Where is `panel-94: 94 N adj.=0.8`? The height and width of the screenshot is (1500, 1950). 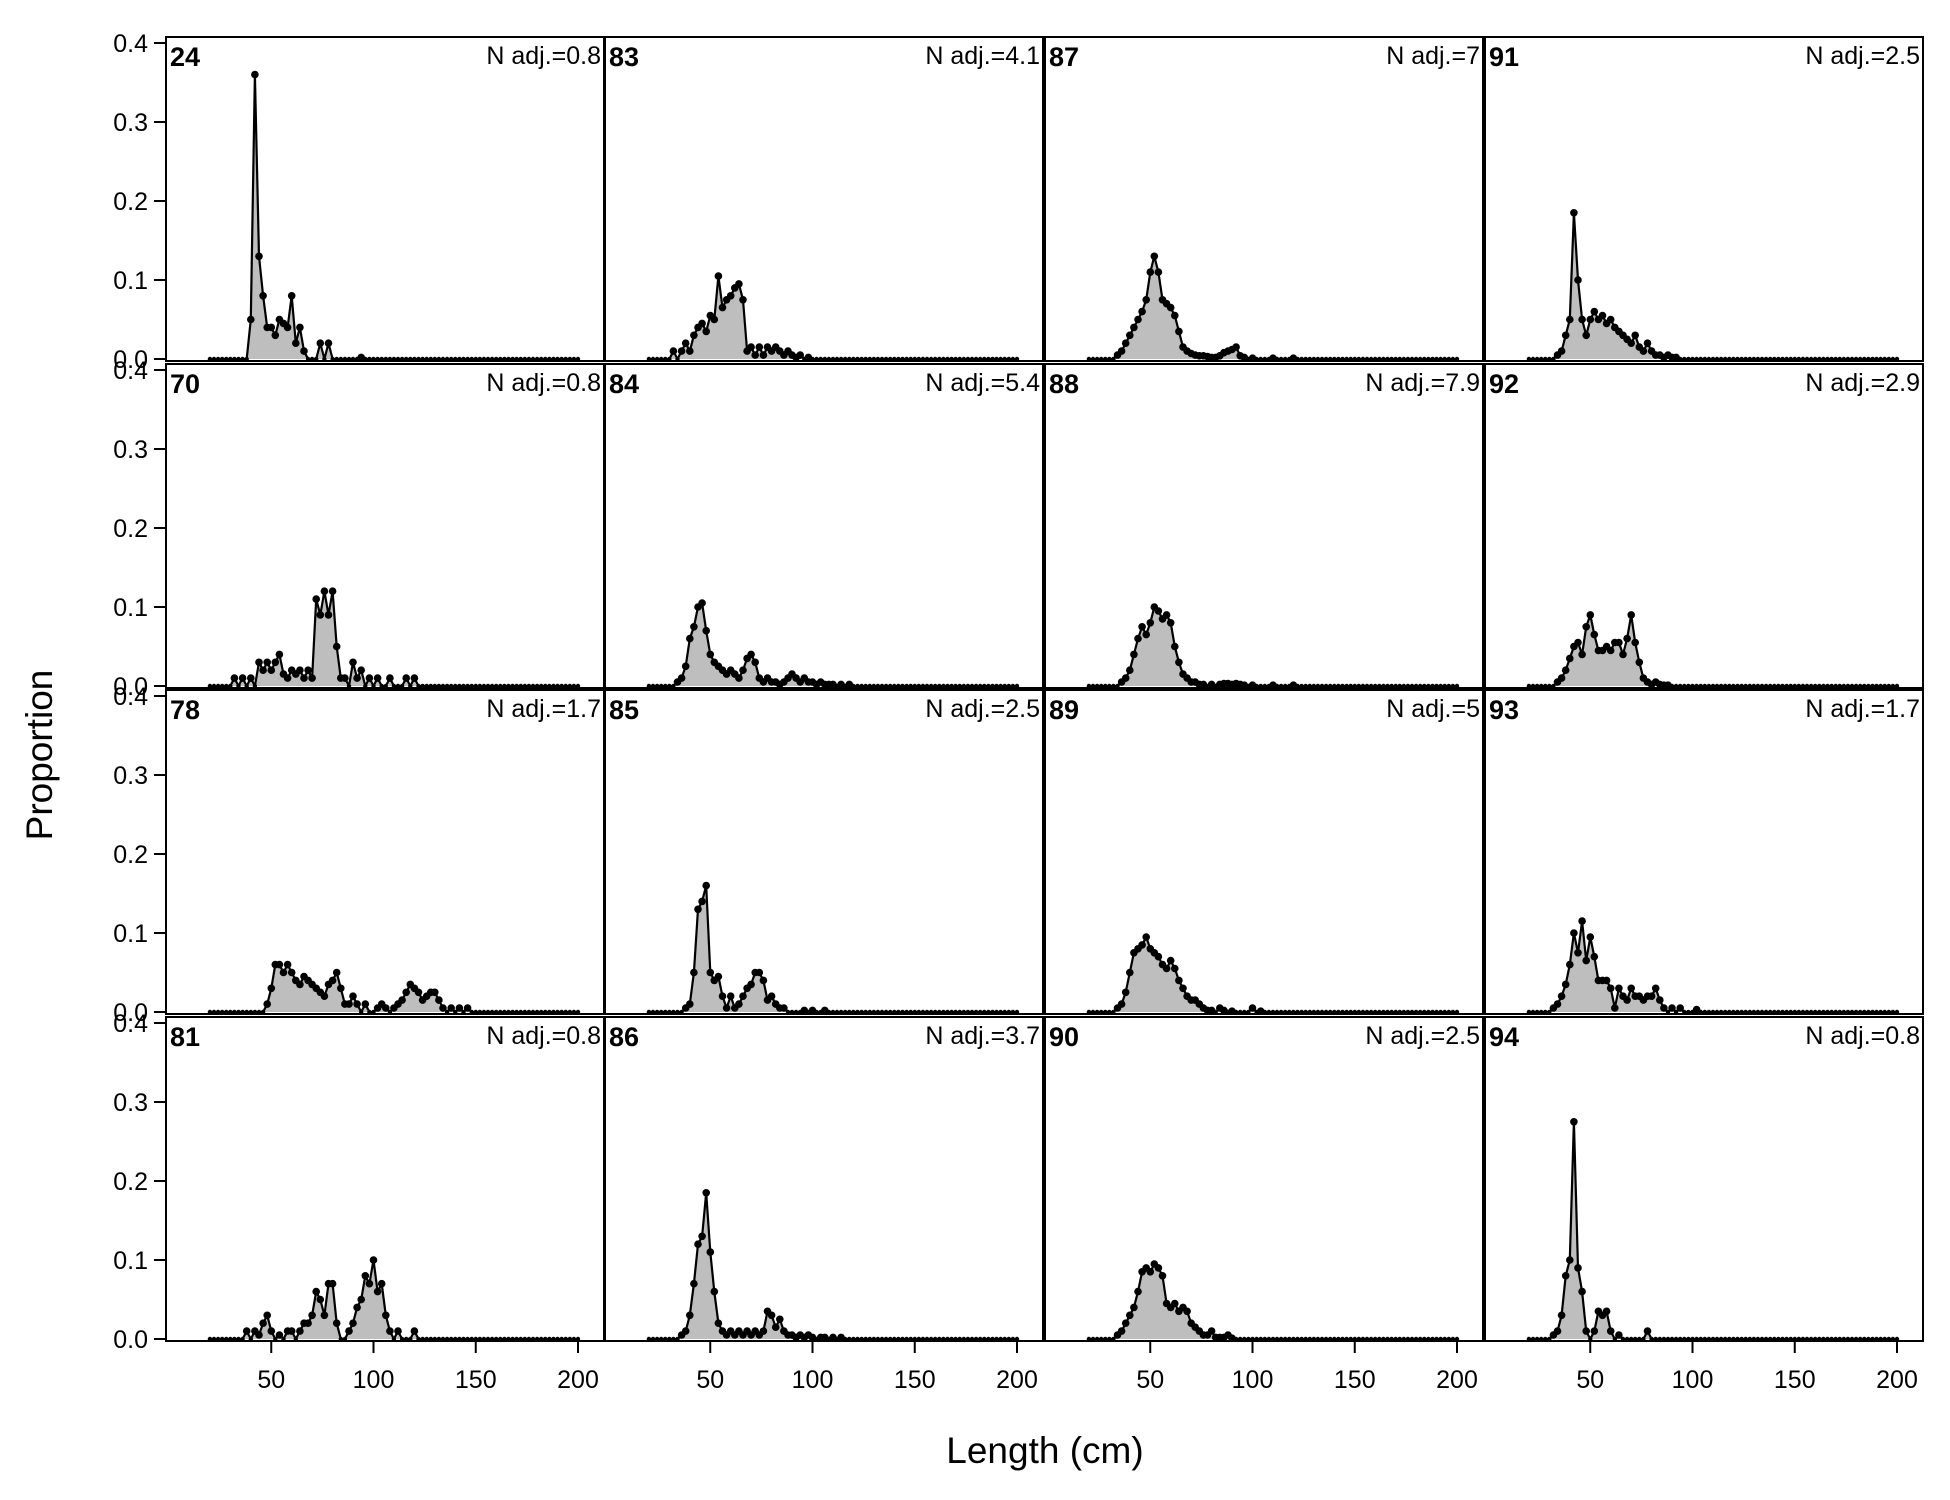
panel-94: 94 N adj.=0.8 is located at coordinates (1704, 1179).